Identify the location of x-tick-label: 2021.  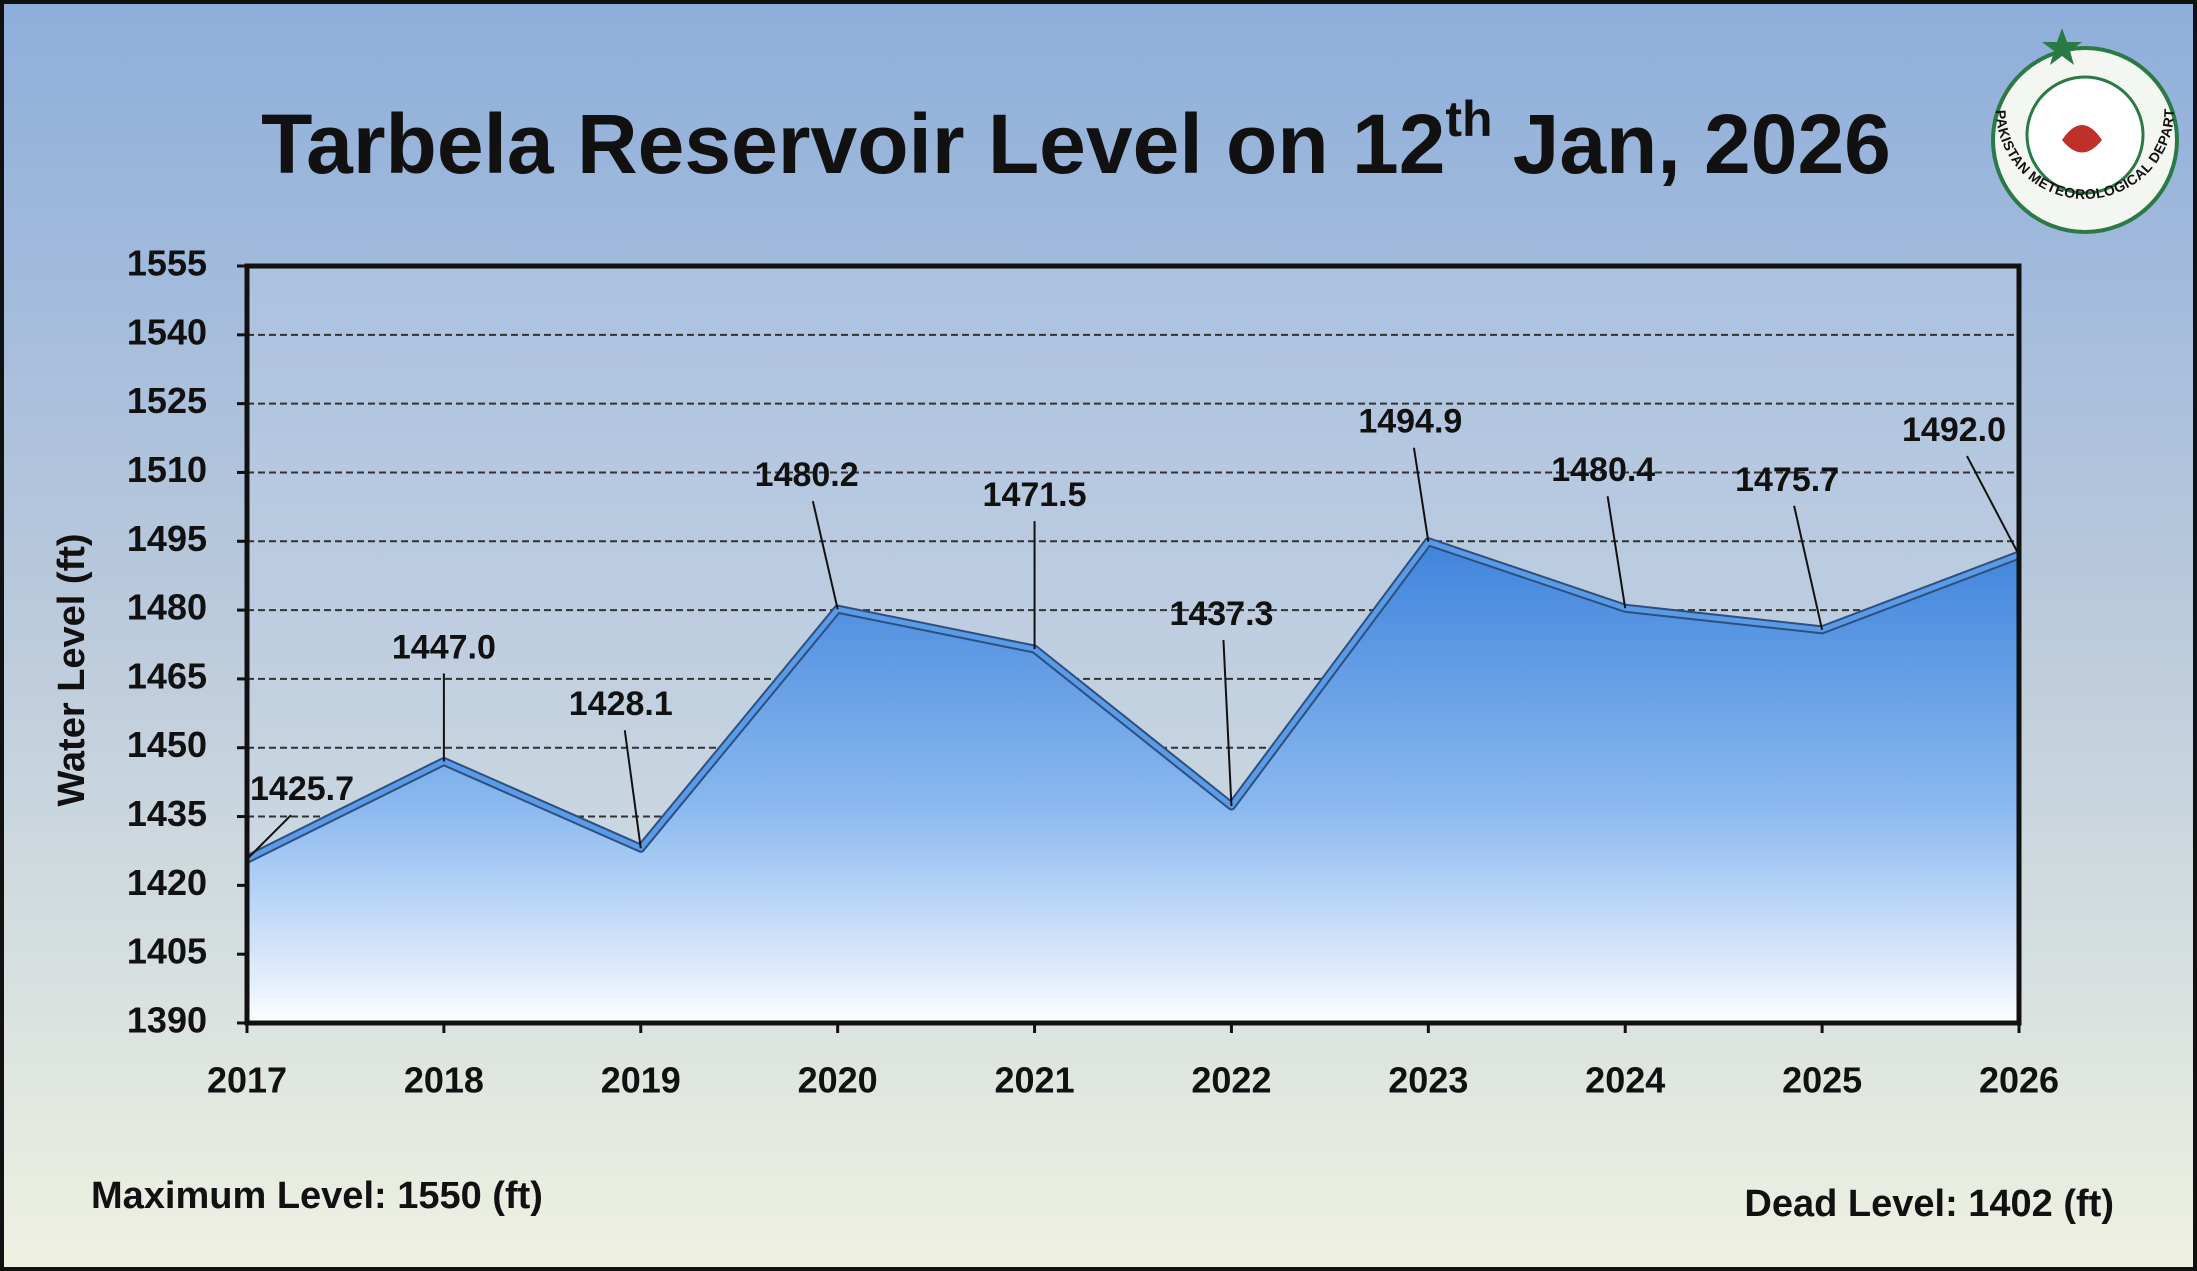
(1035, 1080).